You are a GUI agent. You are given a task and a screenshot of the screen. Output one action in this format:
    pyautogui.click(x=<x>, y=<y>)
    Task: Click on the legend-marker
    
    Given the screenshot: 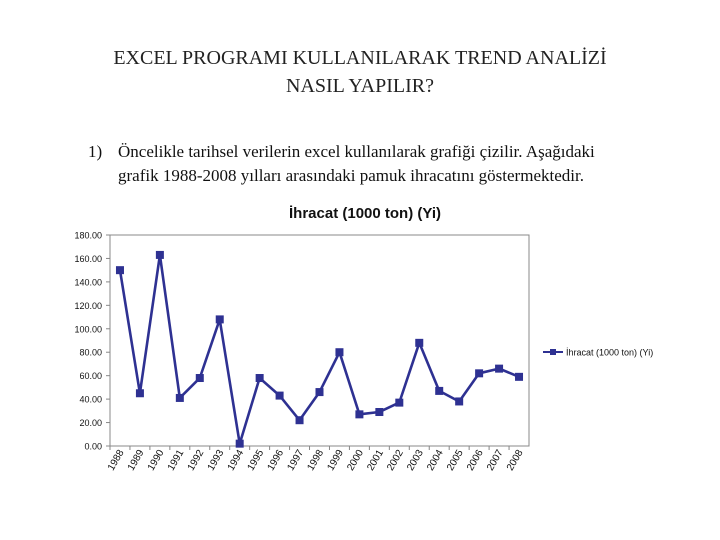 What is the action you would take?
    pyautogui.click(x=553, y=352)
    